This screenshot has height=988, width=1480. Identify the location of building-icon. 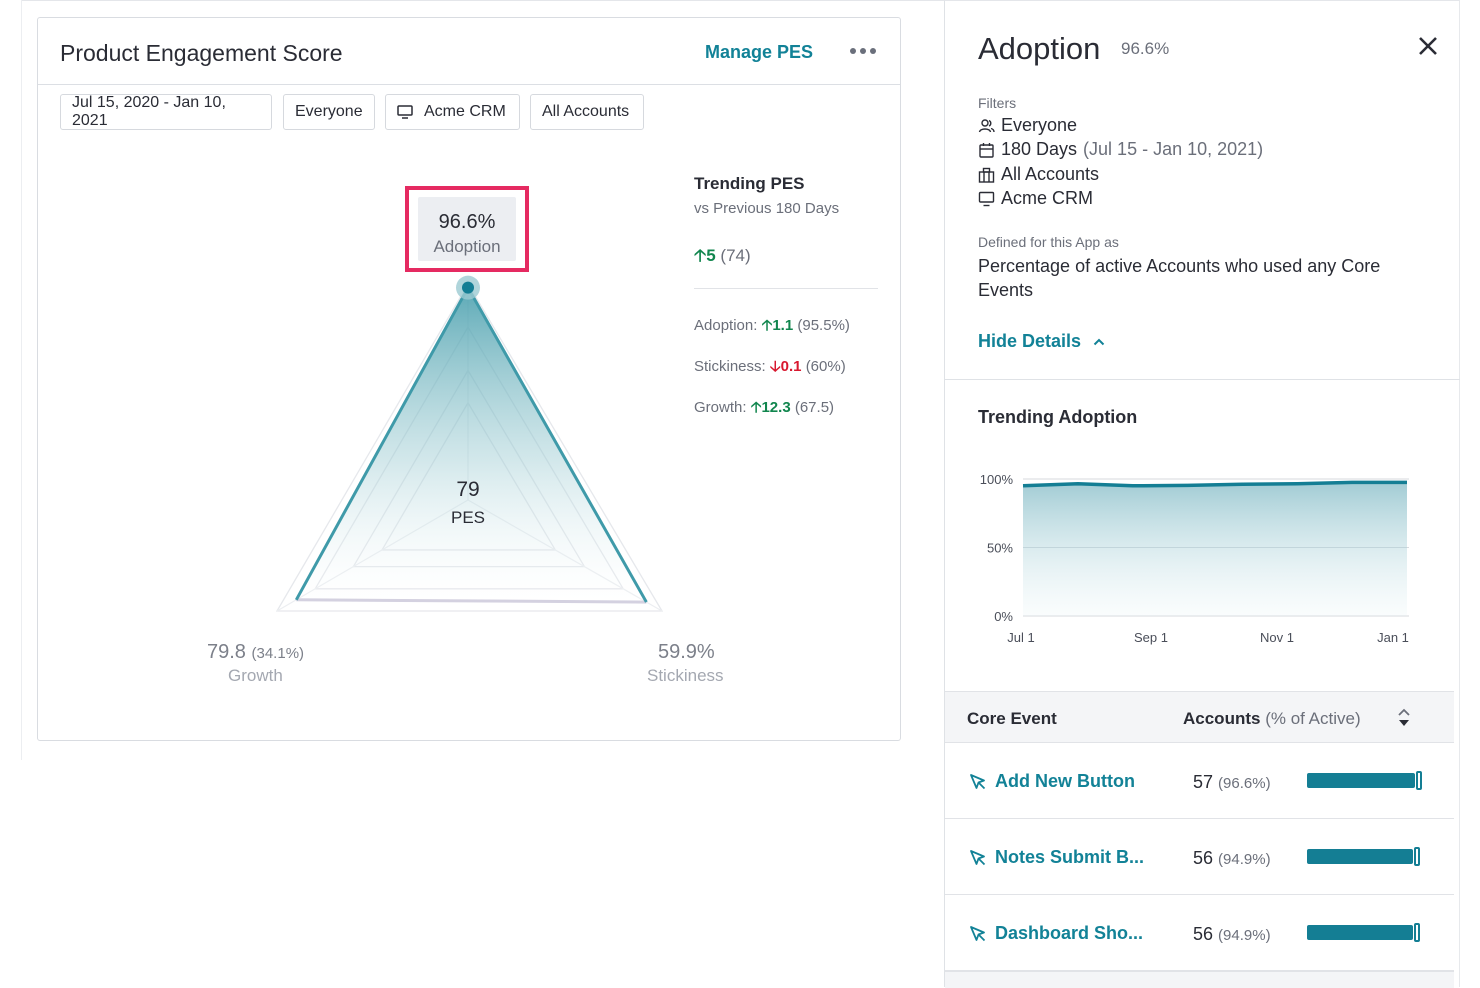
(986, 175).